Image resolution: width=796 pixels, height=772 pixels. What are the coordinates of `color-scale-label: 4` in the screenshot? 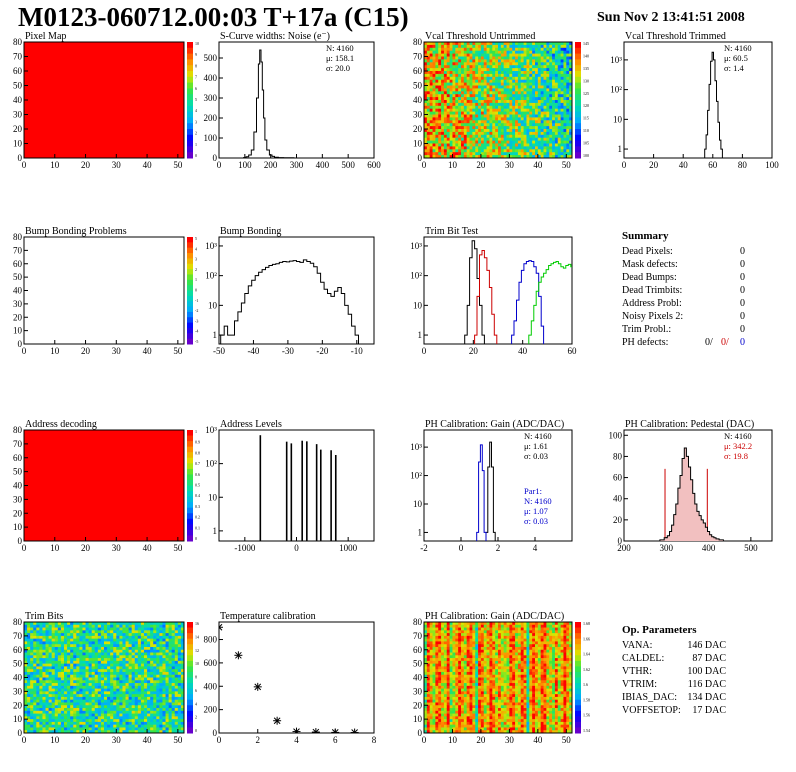 It's located at (196, 703).